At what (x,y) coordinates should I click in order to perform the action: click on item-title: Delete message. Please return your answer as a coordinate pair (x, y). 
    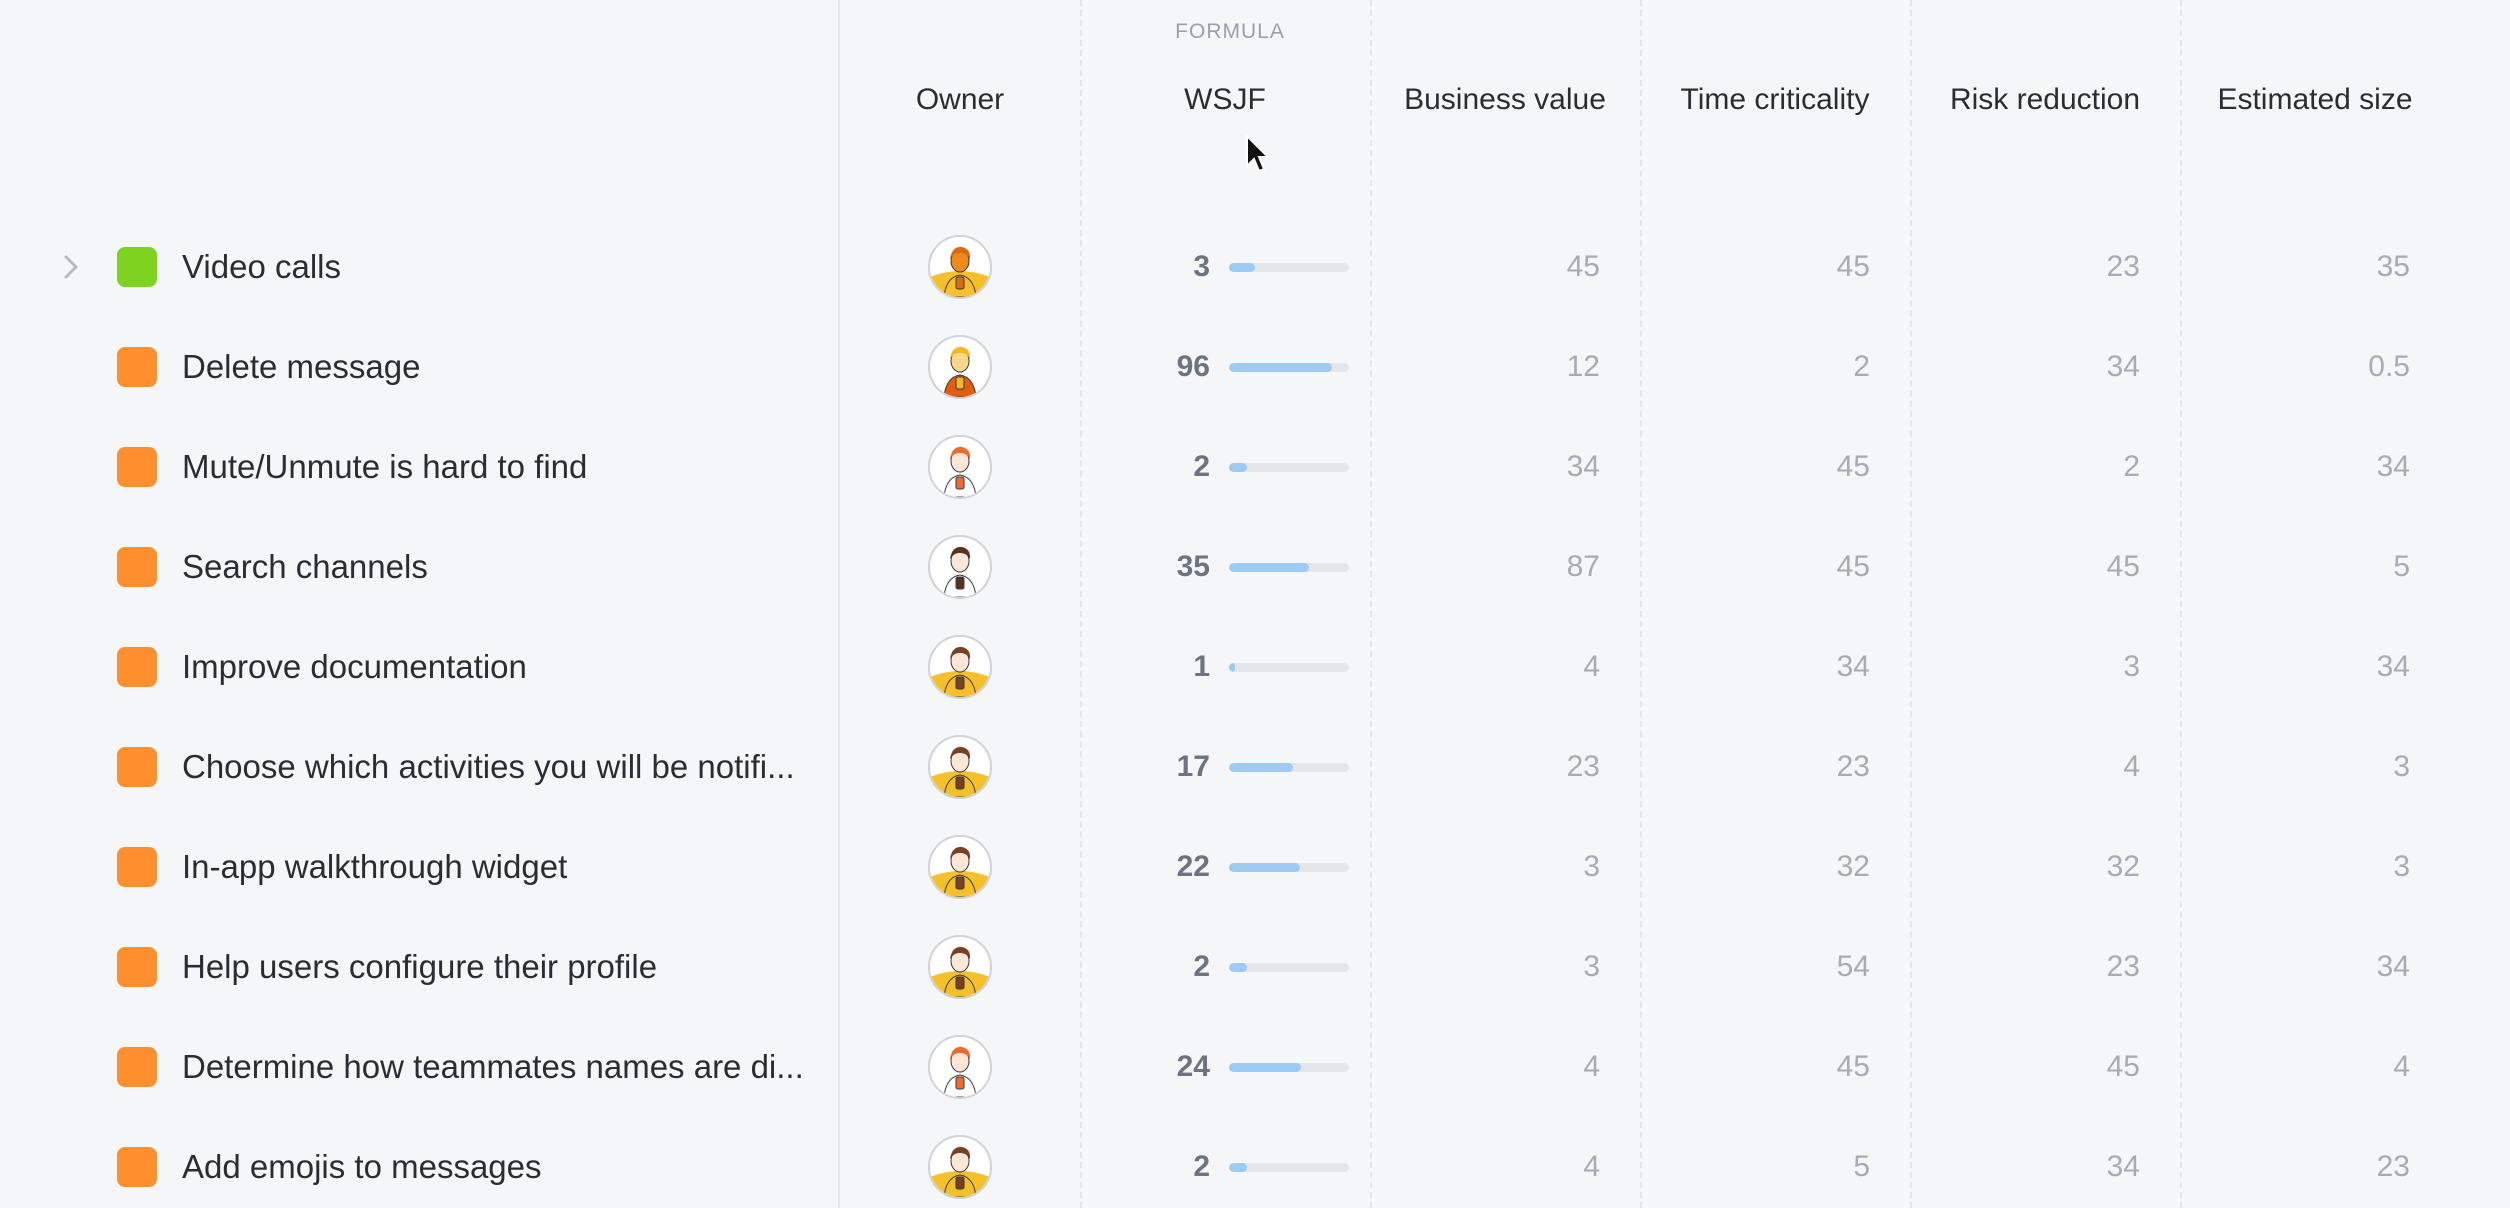
    Looking at the image, I should click on (301, 366).